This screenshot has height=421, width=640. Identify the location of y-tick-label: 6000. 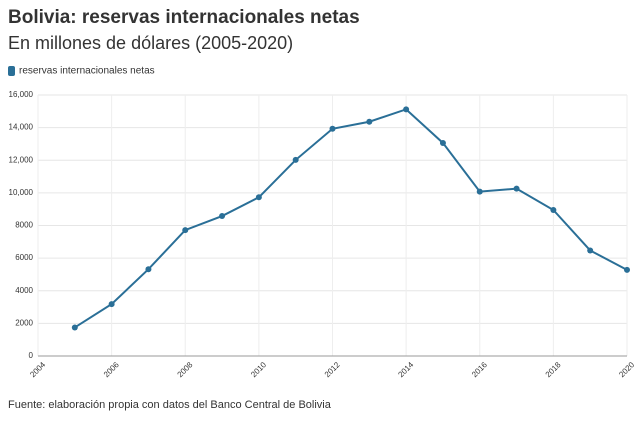
(24, 257).